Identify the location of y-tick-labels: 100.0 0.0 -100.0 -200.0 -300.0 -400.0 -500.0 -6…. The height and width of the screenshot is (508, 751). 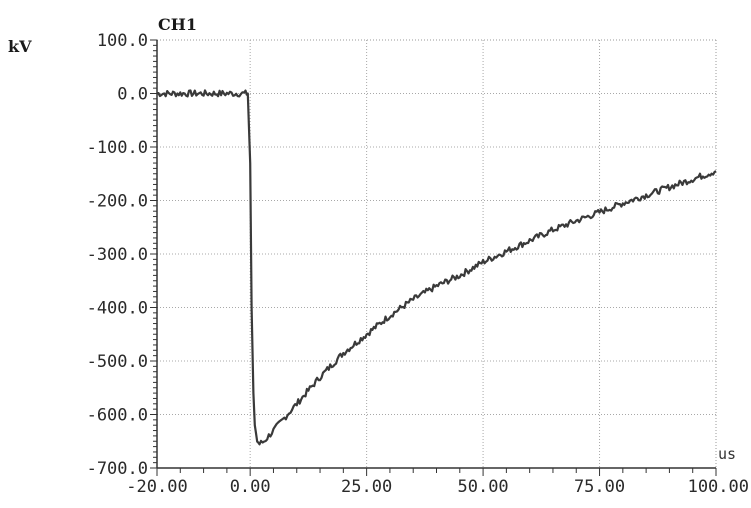
(117, 255).